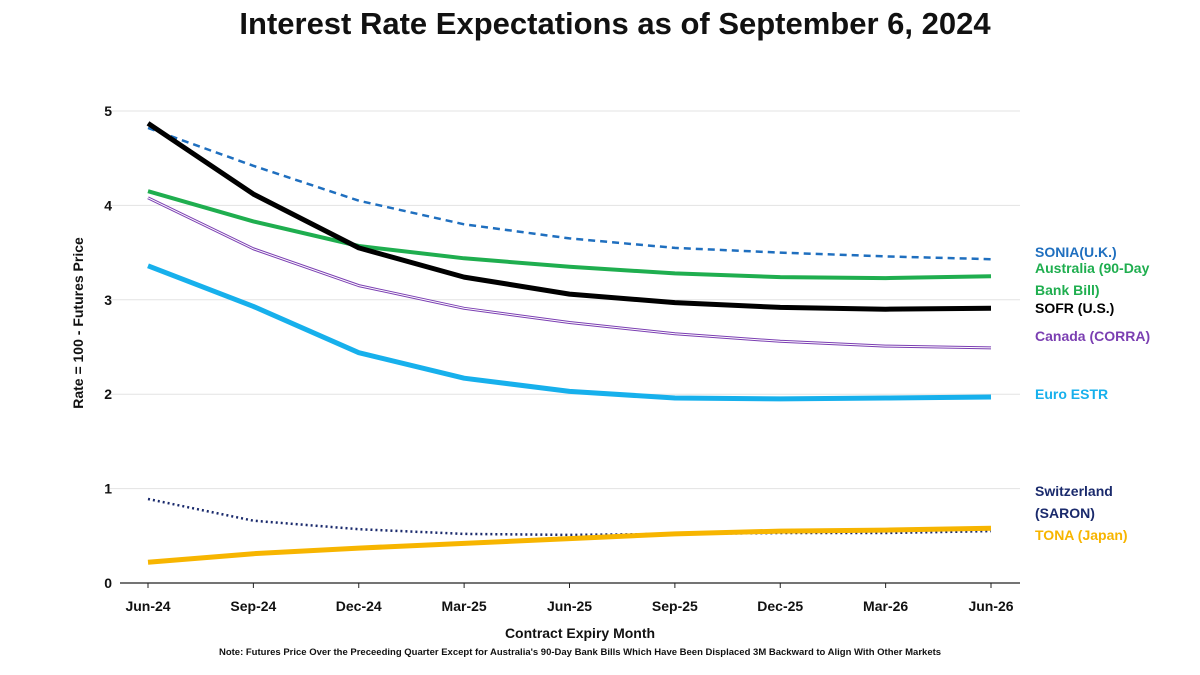  What do you see at coordinates (780, 606) in the screenshot?
I see `x-tick-label: Dec-25` at bounding box center [780, 606].